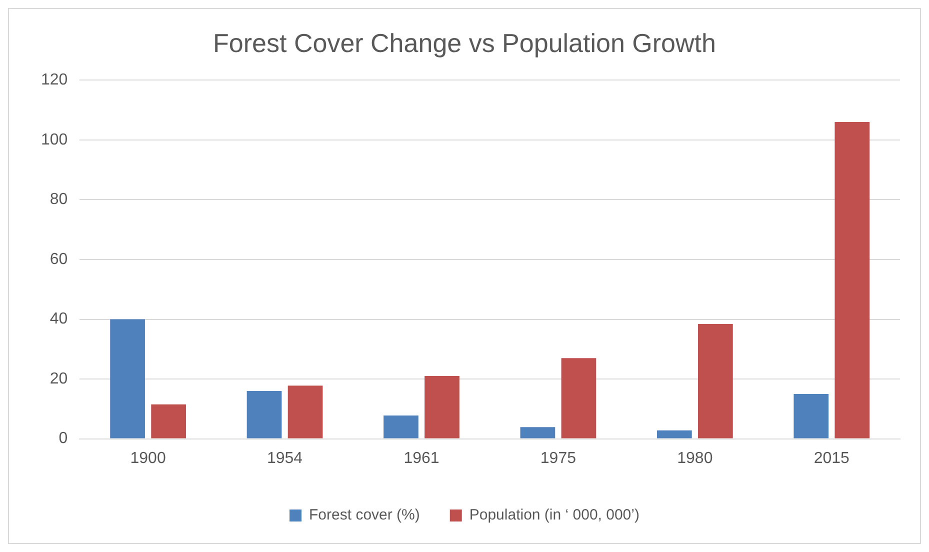 This screenshot has width=929, height=552. Describe the element at coordinates (464, 43) in the screenshot. I see `chart-title: Forest Cover Change vs Population Growth` at that location.